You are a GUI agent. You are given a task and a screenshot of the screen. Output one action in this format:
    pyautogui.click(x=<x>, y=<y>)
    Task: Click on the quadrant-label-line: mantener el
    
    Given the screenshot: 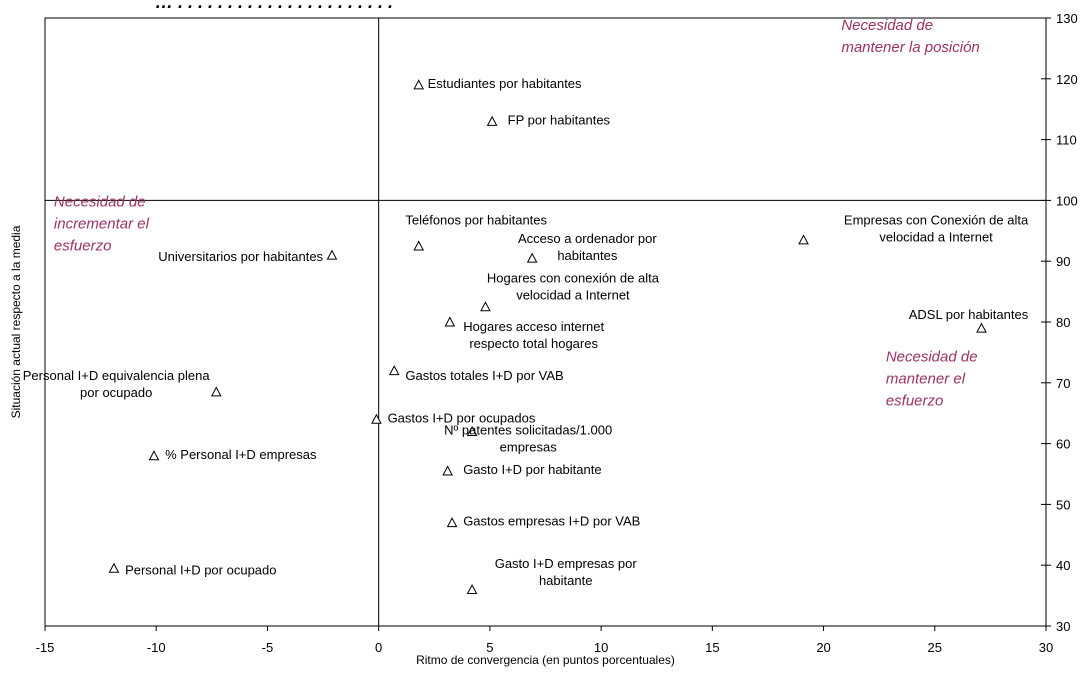 What is the action you would take?
    pyautogui.click(x=926, y=379)
    